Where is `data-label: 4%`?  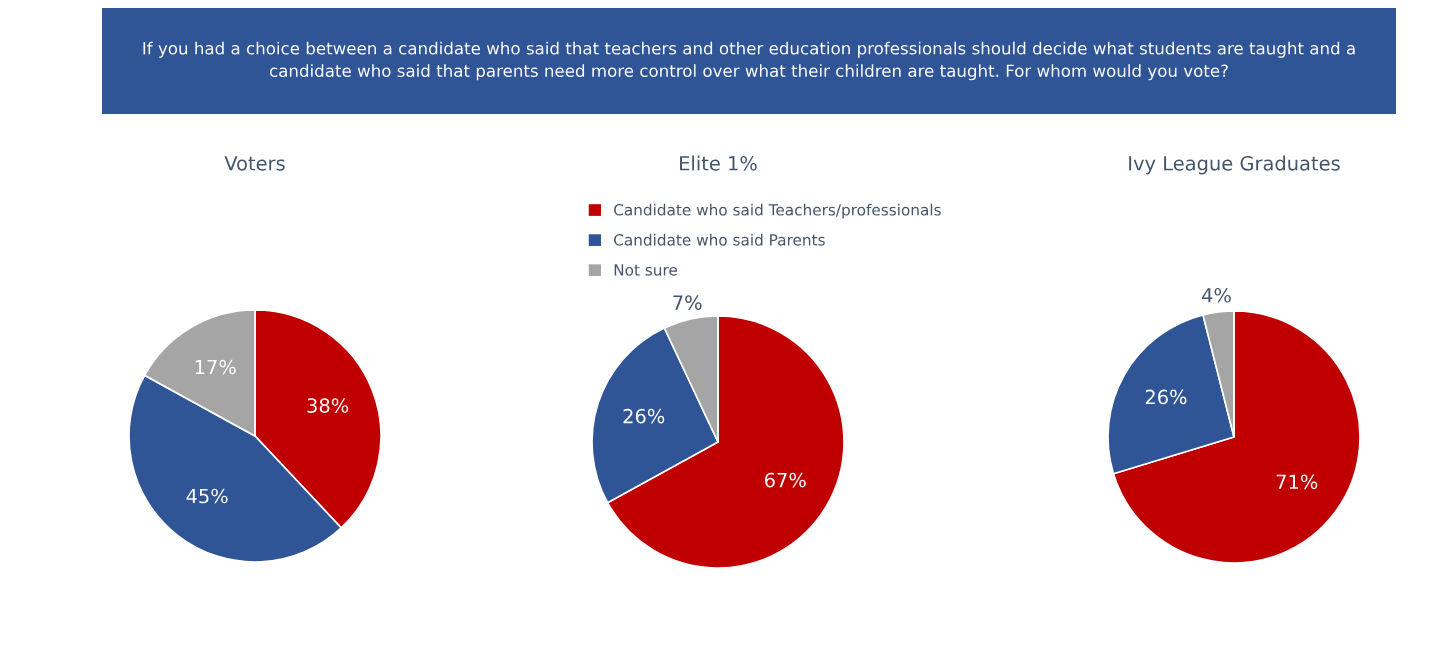 data-label: 4% is located at coordinates (1216, 295).